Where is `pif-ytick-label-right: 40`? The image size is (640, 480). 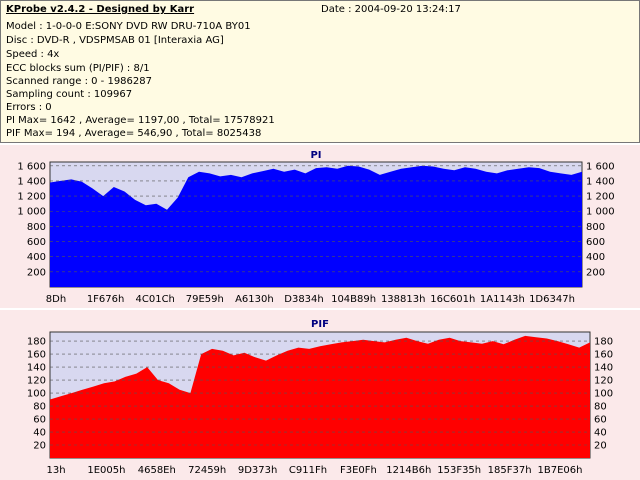 pif-ytick-label-right: 40 is located at coordinates (600, 433).